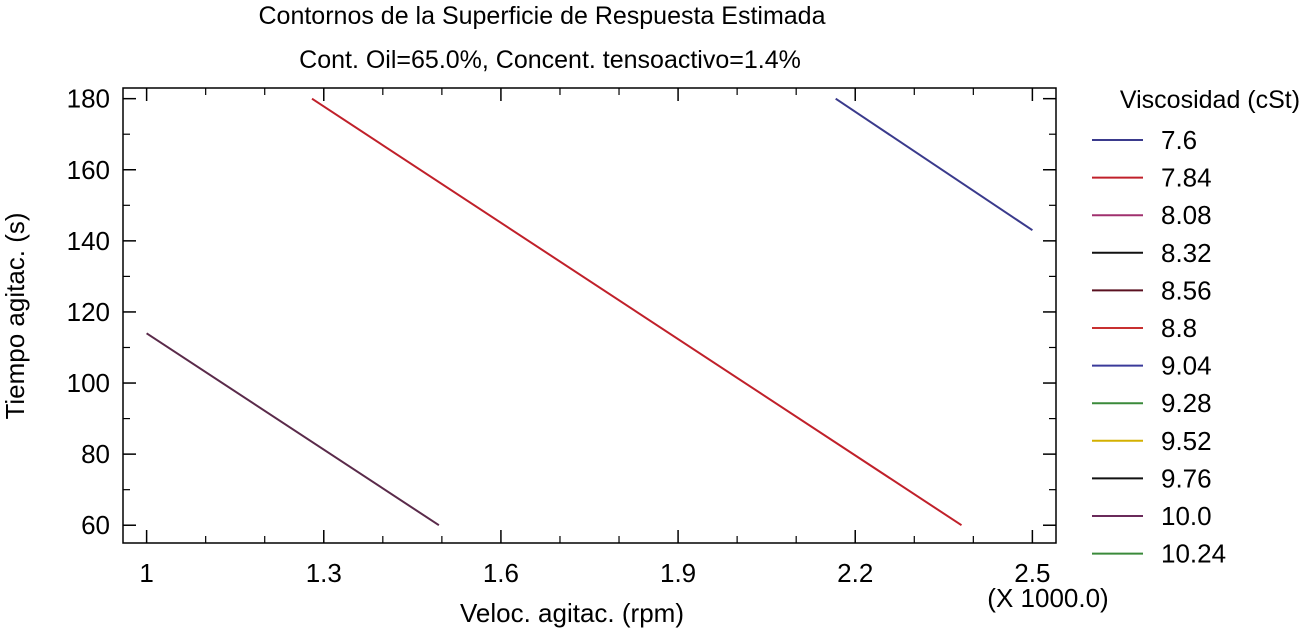 Image resolution: width=1305 pixels, height=638 pixels. Describe the element at coordinates (1186, 403) in the screenshot. I see `legend-label: 9.28` at that location.